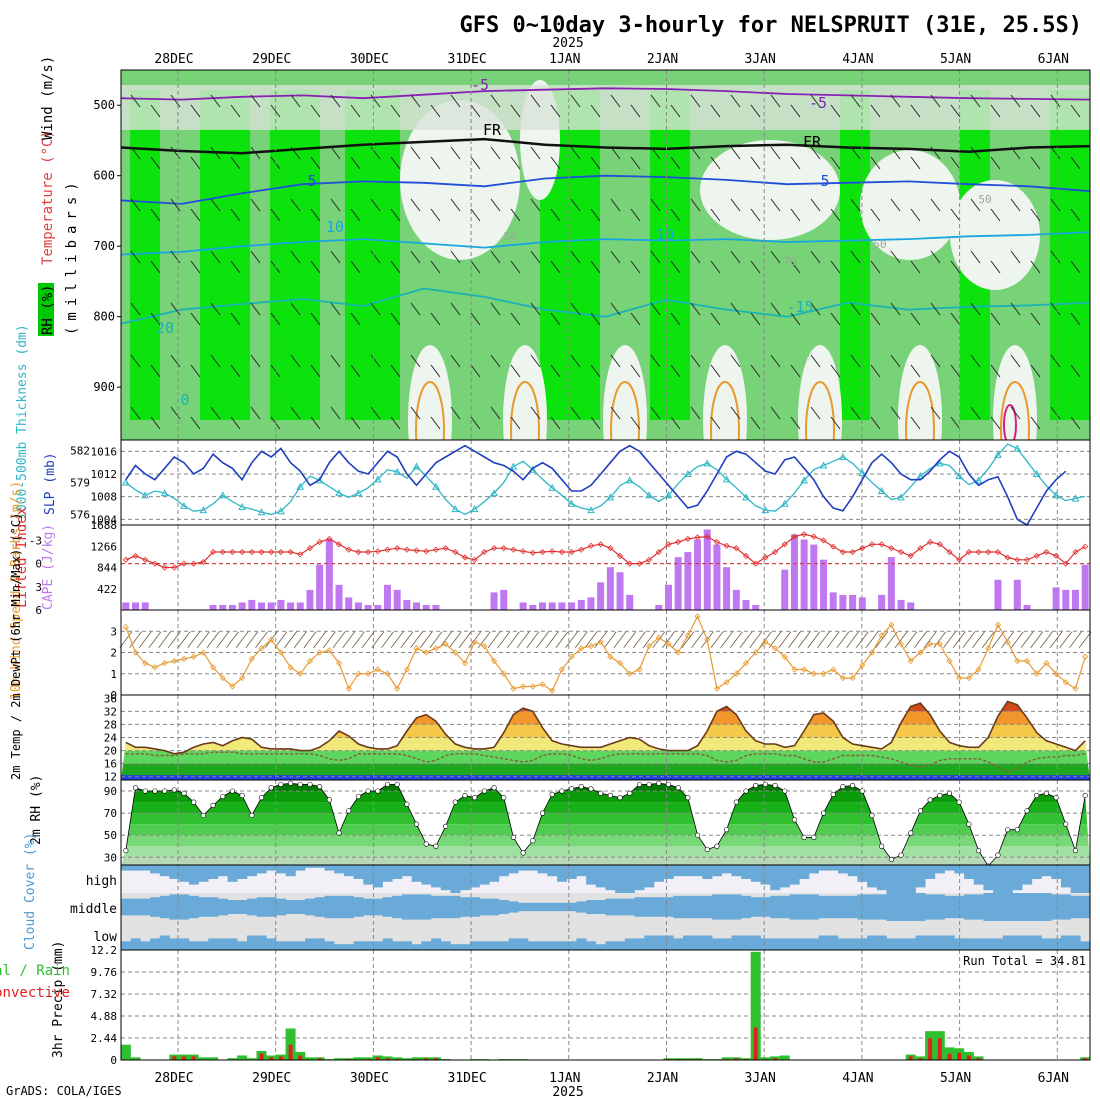  I want to click on thickness-ytick-label: 576, so click(80, 514).